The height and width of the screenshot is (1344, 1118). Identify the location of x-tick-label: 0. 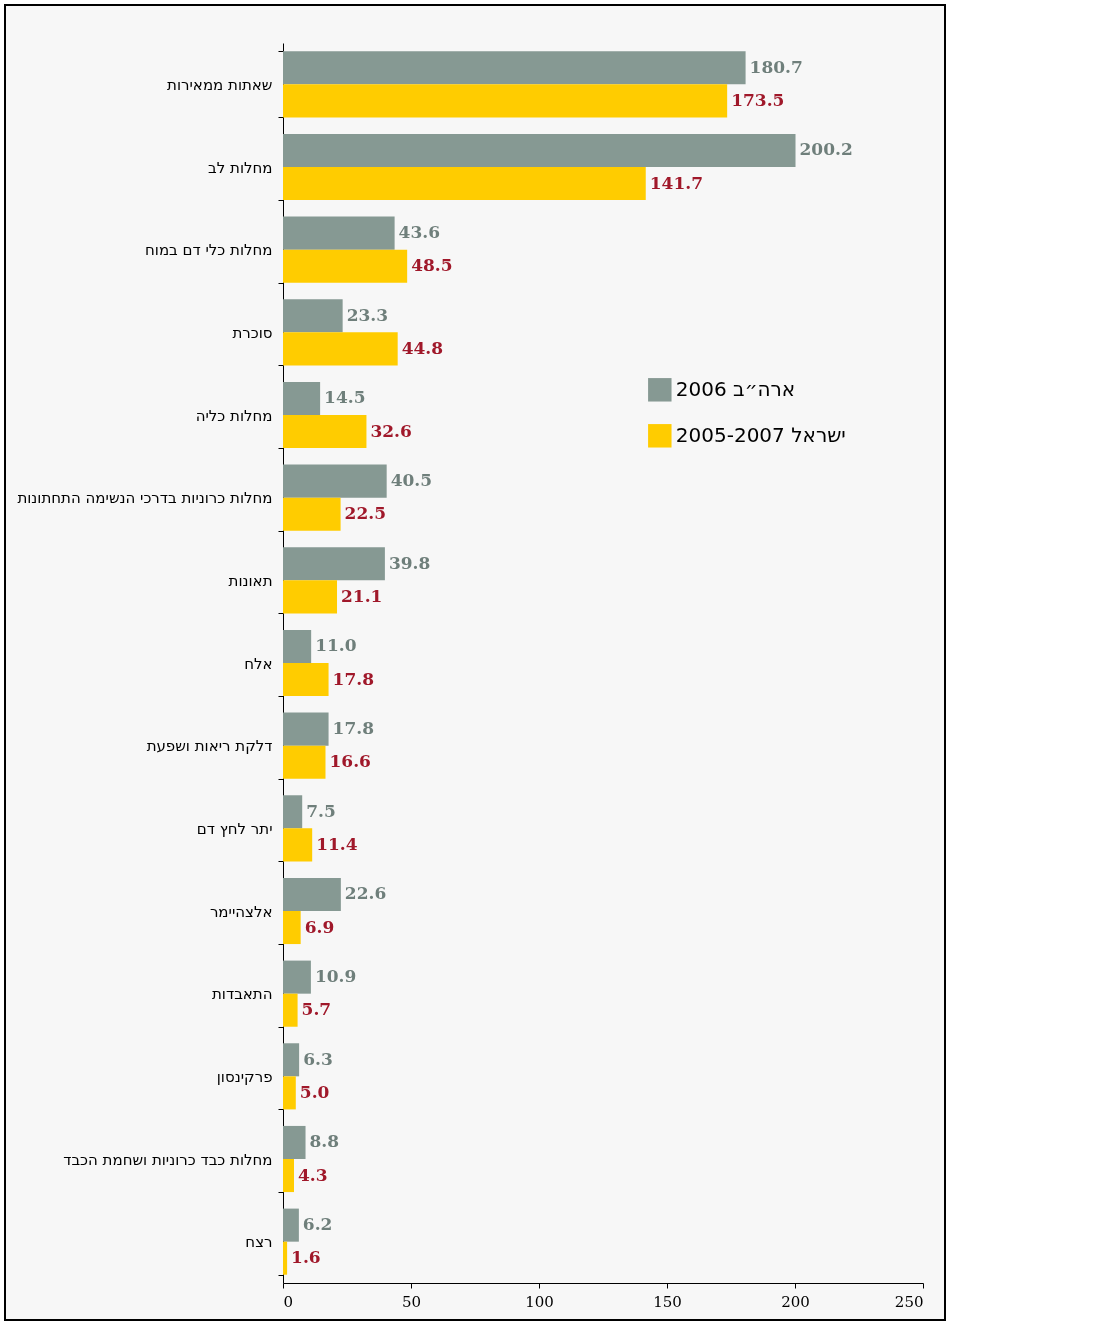
(288, 1301).